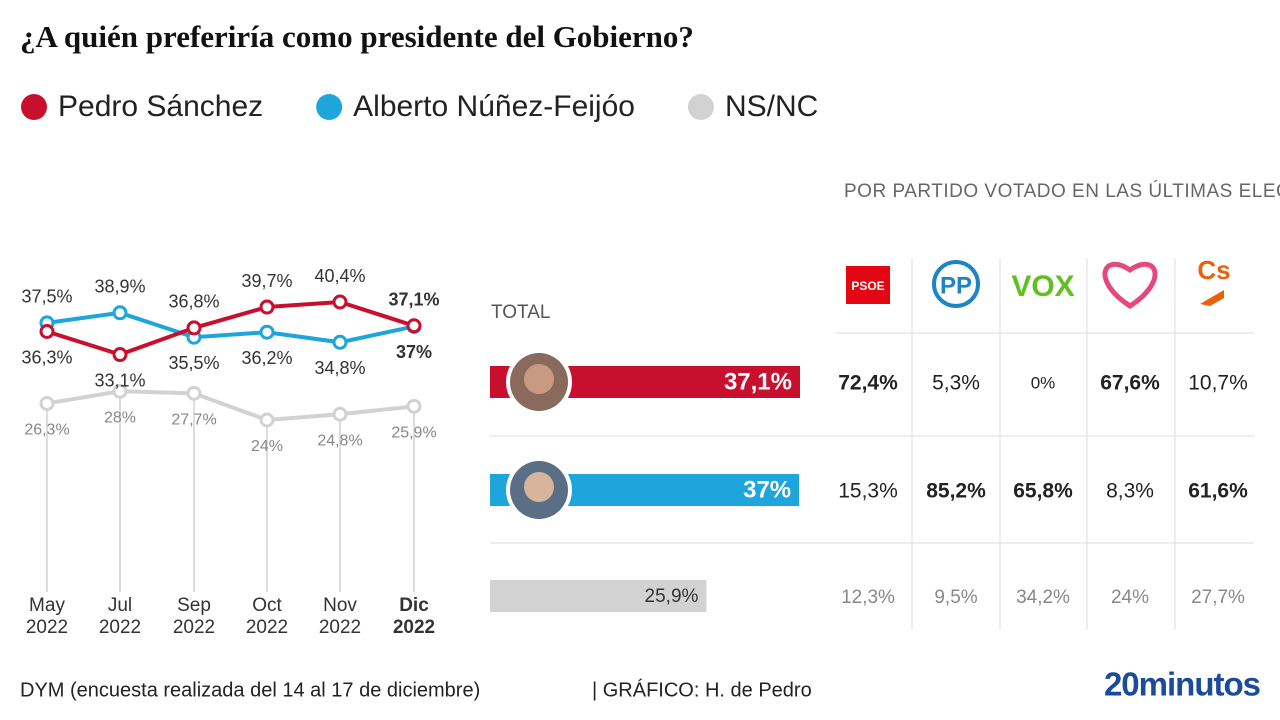 The width and height of the screenshot is (1280, 720). What do you see at coordinates (1182, 684) in the screenshot?
I see `brand: 20minutos` at bounding box center [1182, 684].